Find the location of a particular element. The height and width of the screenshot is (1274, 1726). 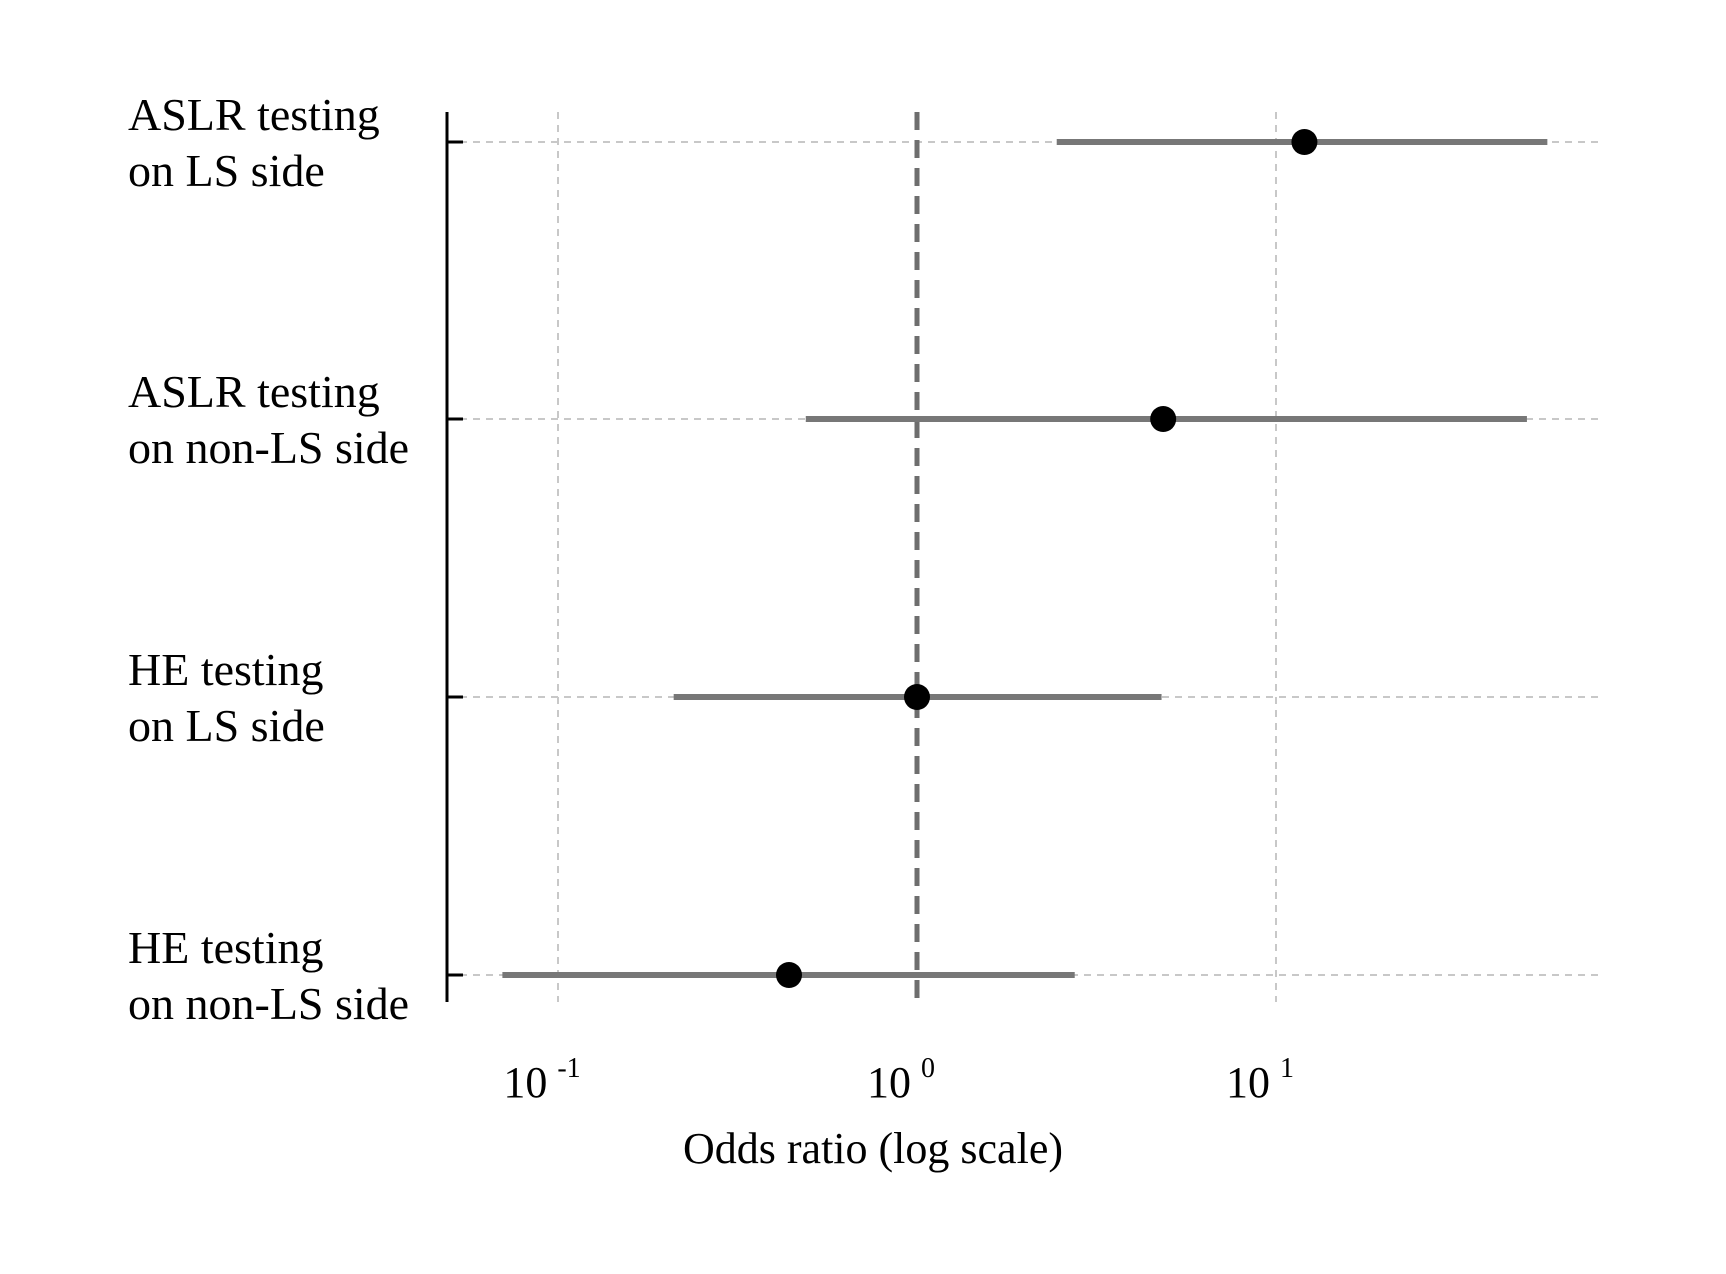

x-tick-label: 10 1 is located at coordinates (1260, 1080).